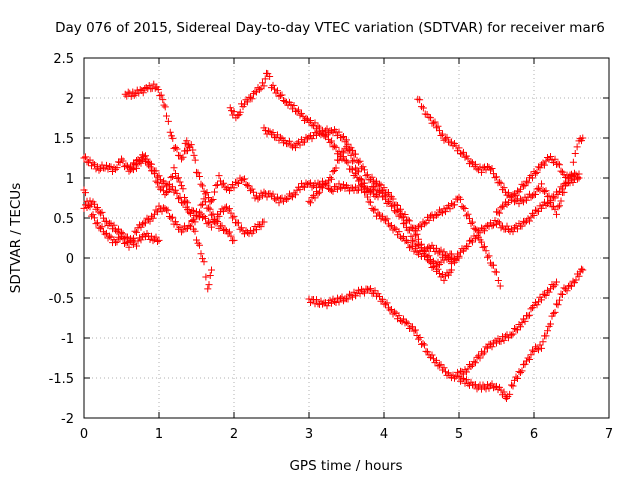  Describe the element at coordinates (159, 434) in the screenshot. I see `x-tick-label: 1` at that location.